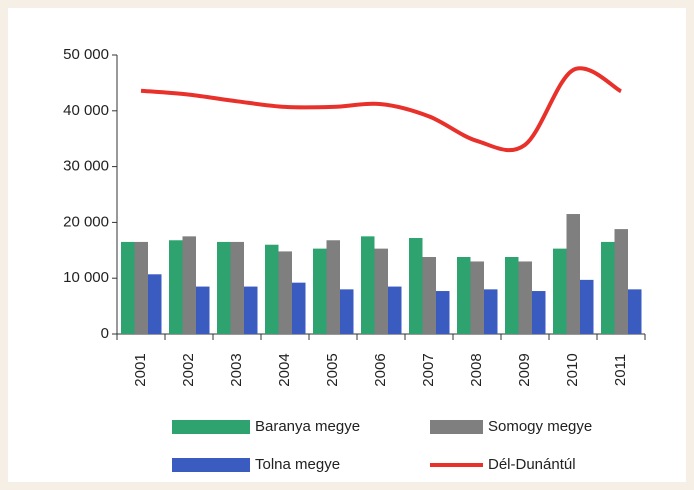 Image resolution: width=694 pixels, height=490 pixels. Describe the element at coordinates (572, 369) in the screenshot. I see `x-tick-label: 2010` at that location.